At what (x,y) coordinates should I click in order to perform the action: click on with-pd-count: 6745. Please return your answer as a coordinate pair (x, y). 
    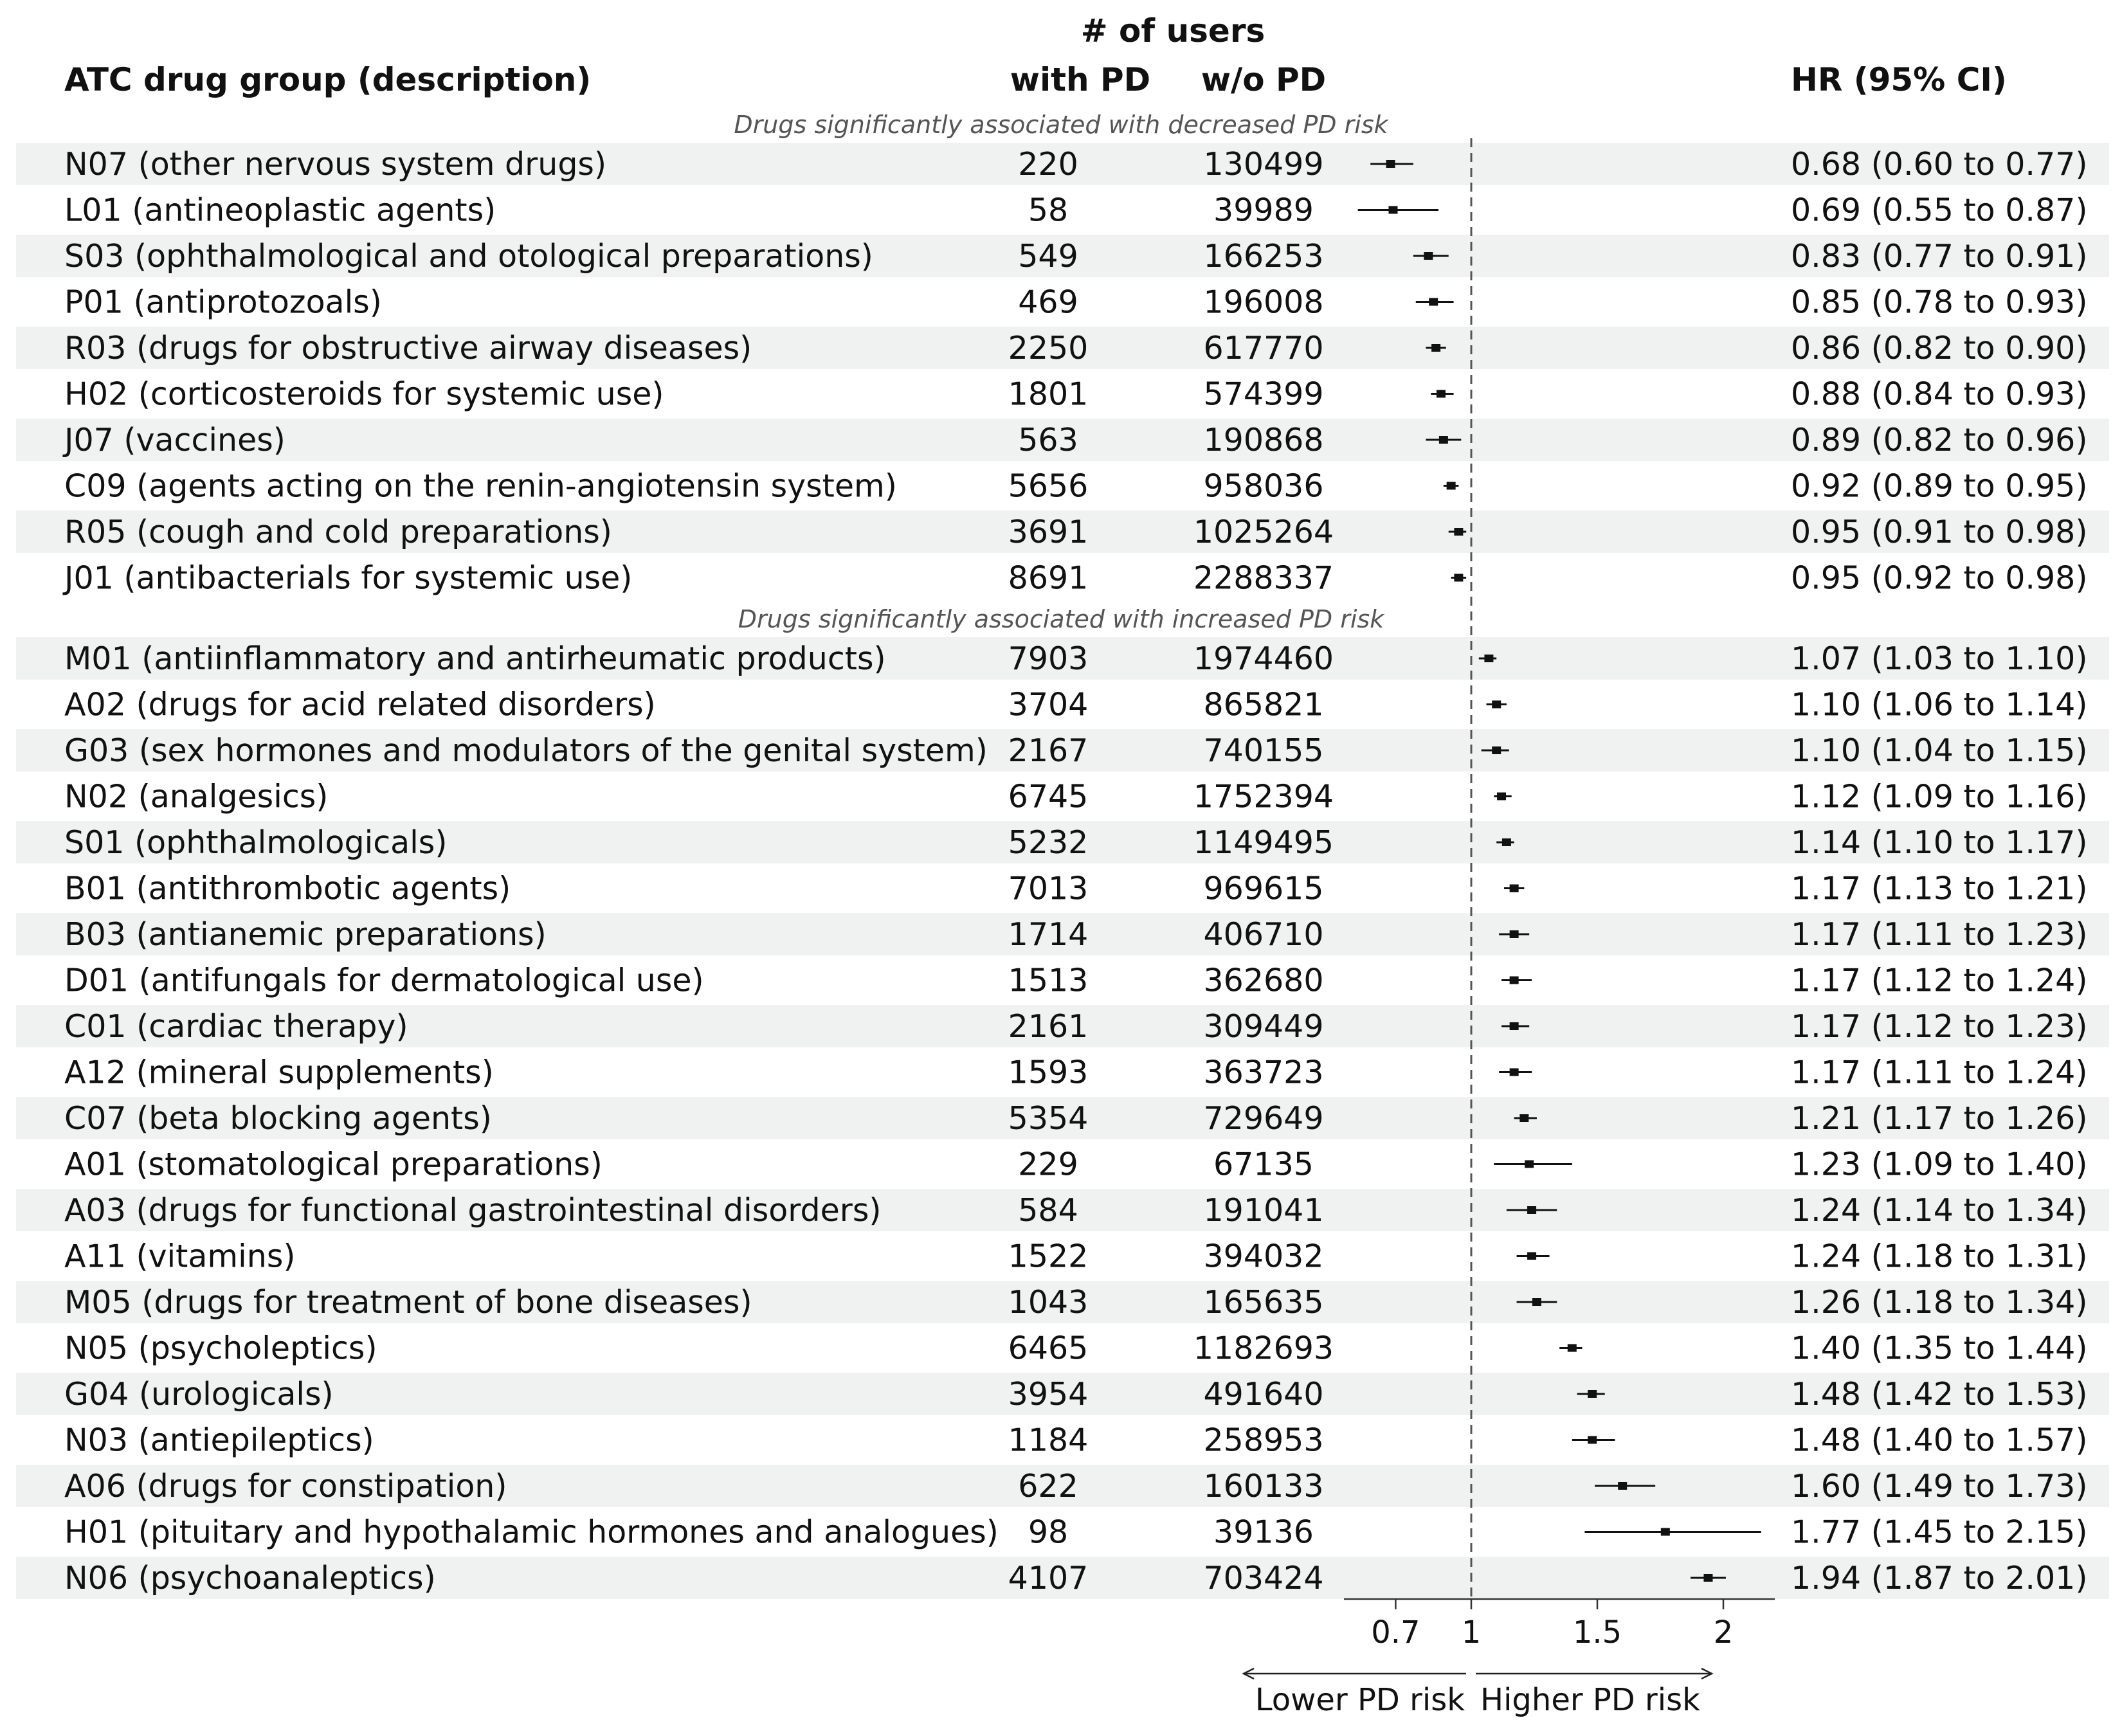
    Looking at the image, I should click on (1048, 797).